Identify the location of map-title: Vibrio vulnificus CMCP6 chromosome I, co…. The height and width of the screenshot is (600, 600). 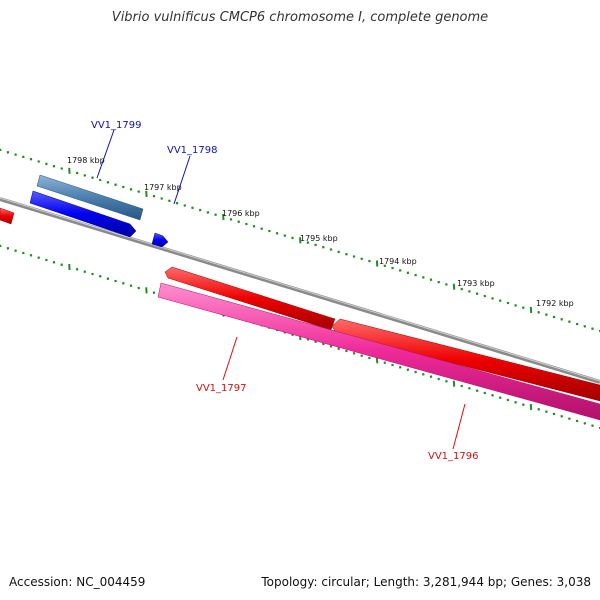
(300, 17).